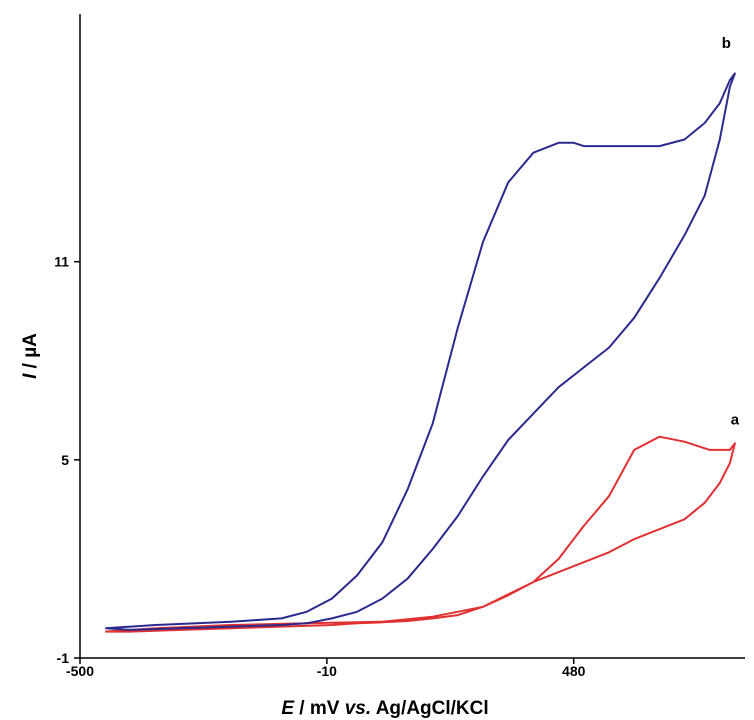  Describe the element at coordinates (65, 460) in the screenshot. I see `y-tick-label: 5` at that location.